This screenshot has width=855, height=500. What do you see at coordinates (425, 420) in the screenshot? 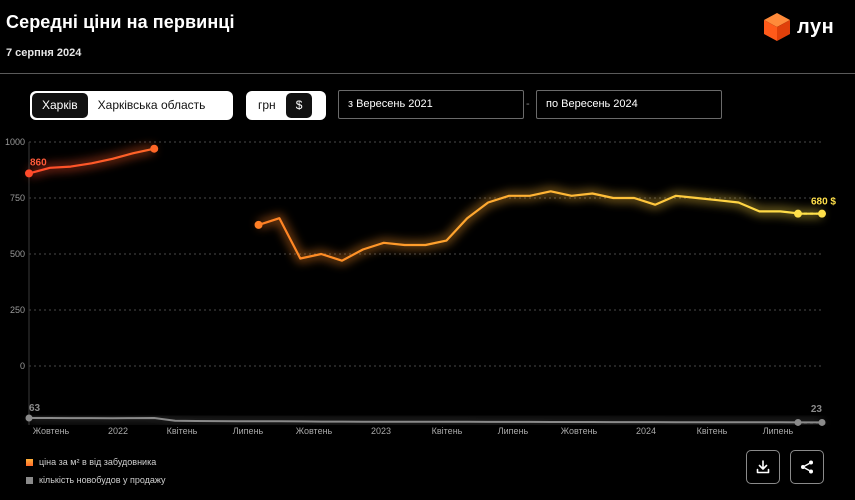
I see `count-line` at bounding box center [425, 420].